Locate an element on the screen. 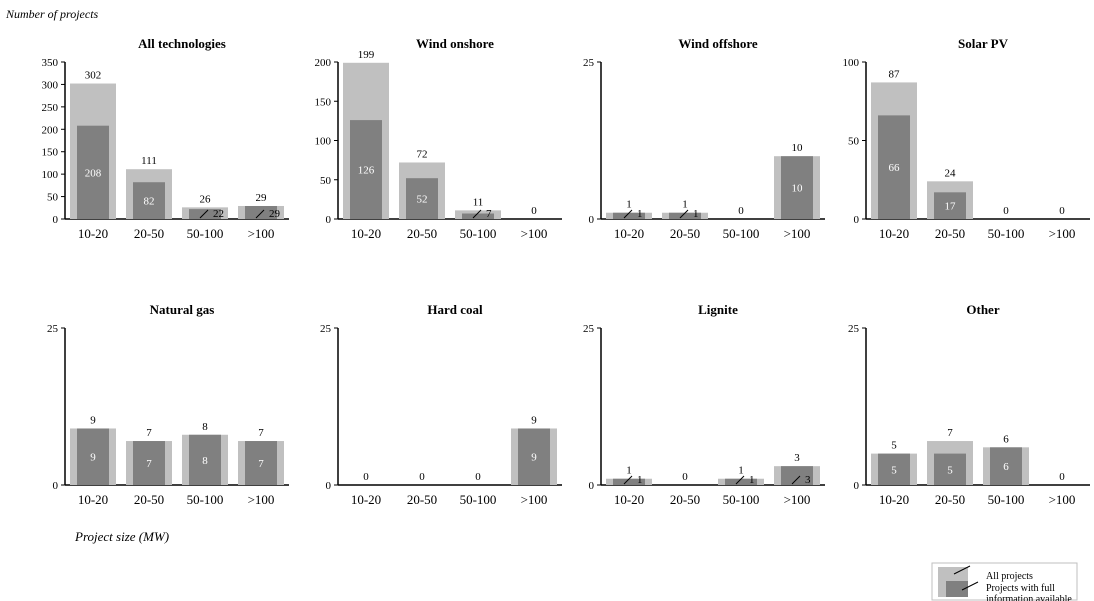 The height and width of the screenshot is (601, 1094). value-label-full-info: 52 is located at coordinates (422, 200).